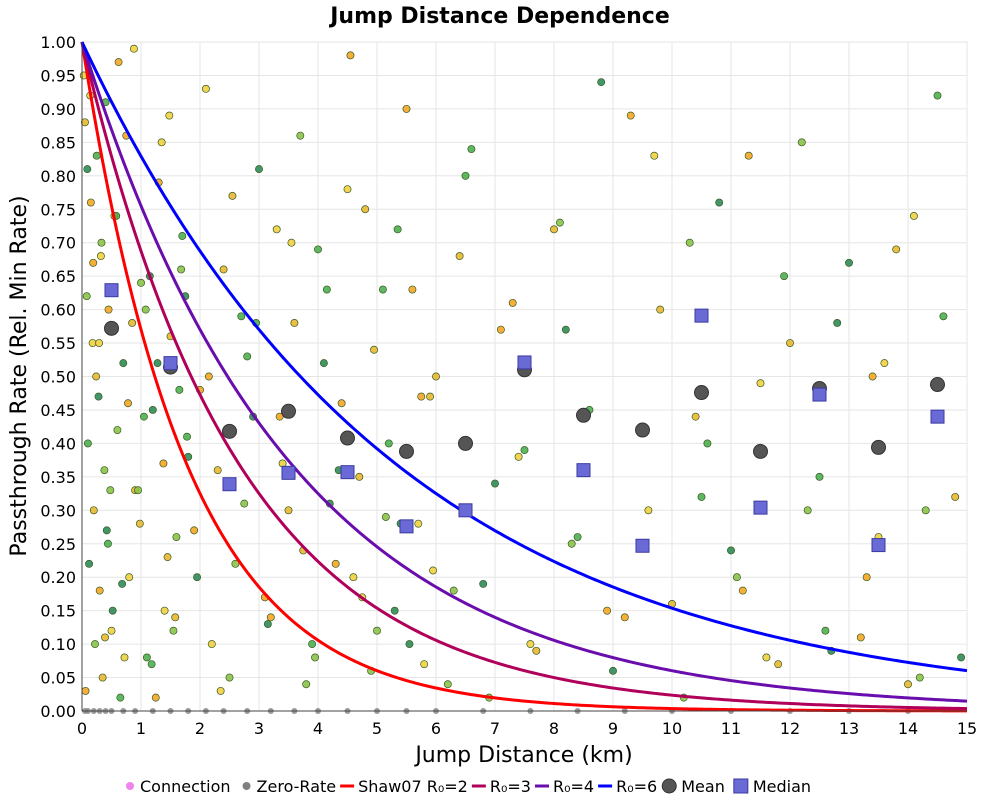 This screenshot has height=800, width=1000. What do you see at coordinates (58, 176) in the screenshot?
I see `y-tick-label: 0.80` at bounding box center [58, 176].